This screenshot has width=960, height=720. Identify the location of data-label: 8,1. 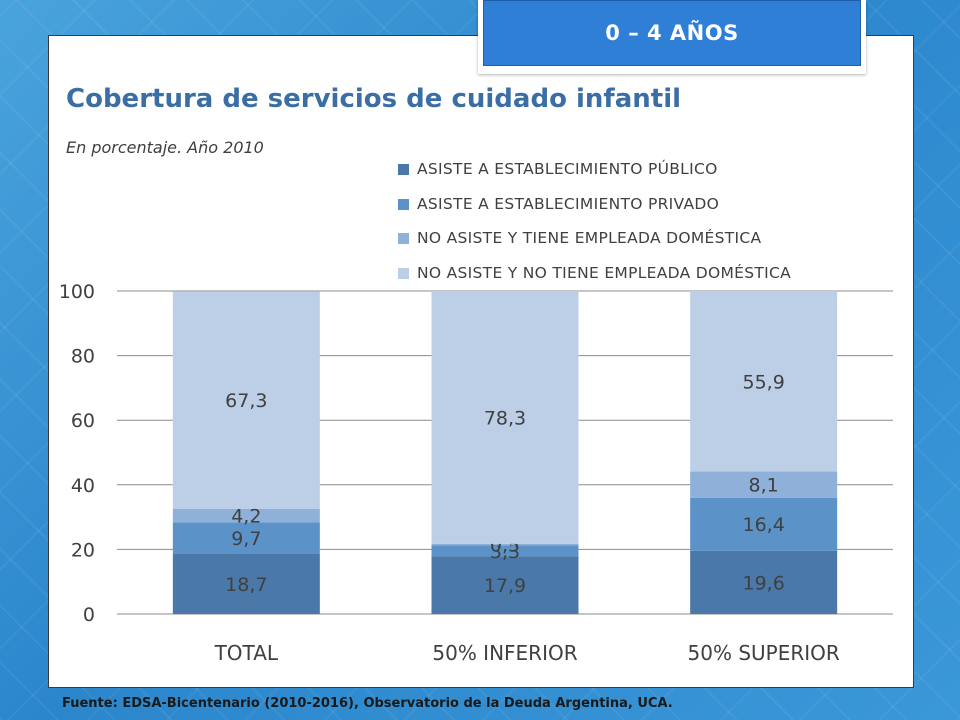
(764, 486).